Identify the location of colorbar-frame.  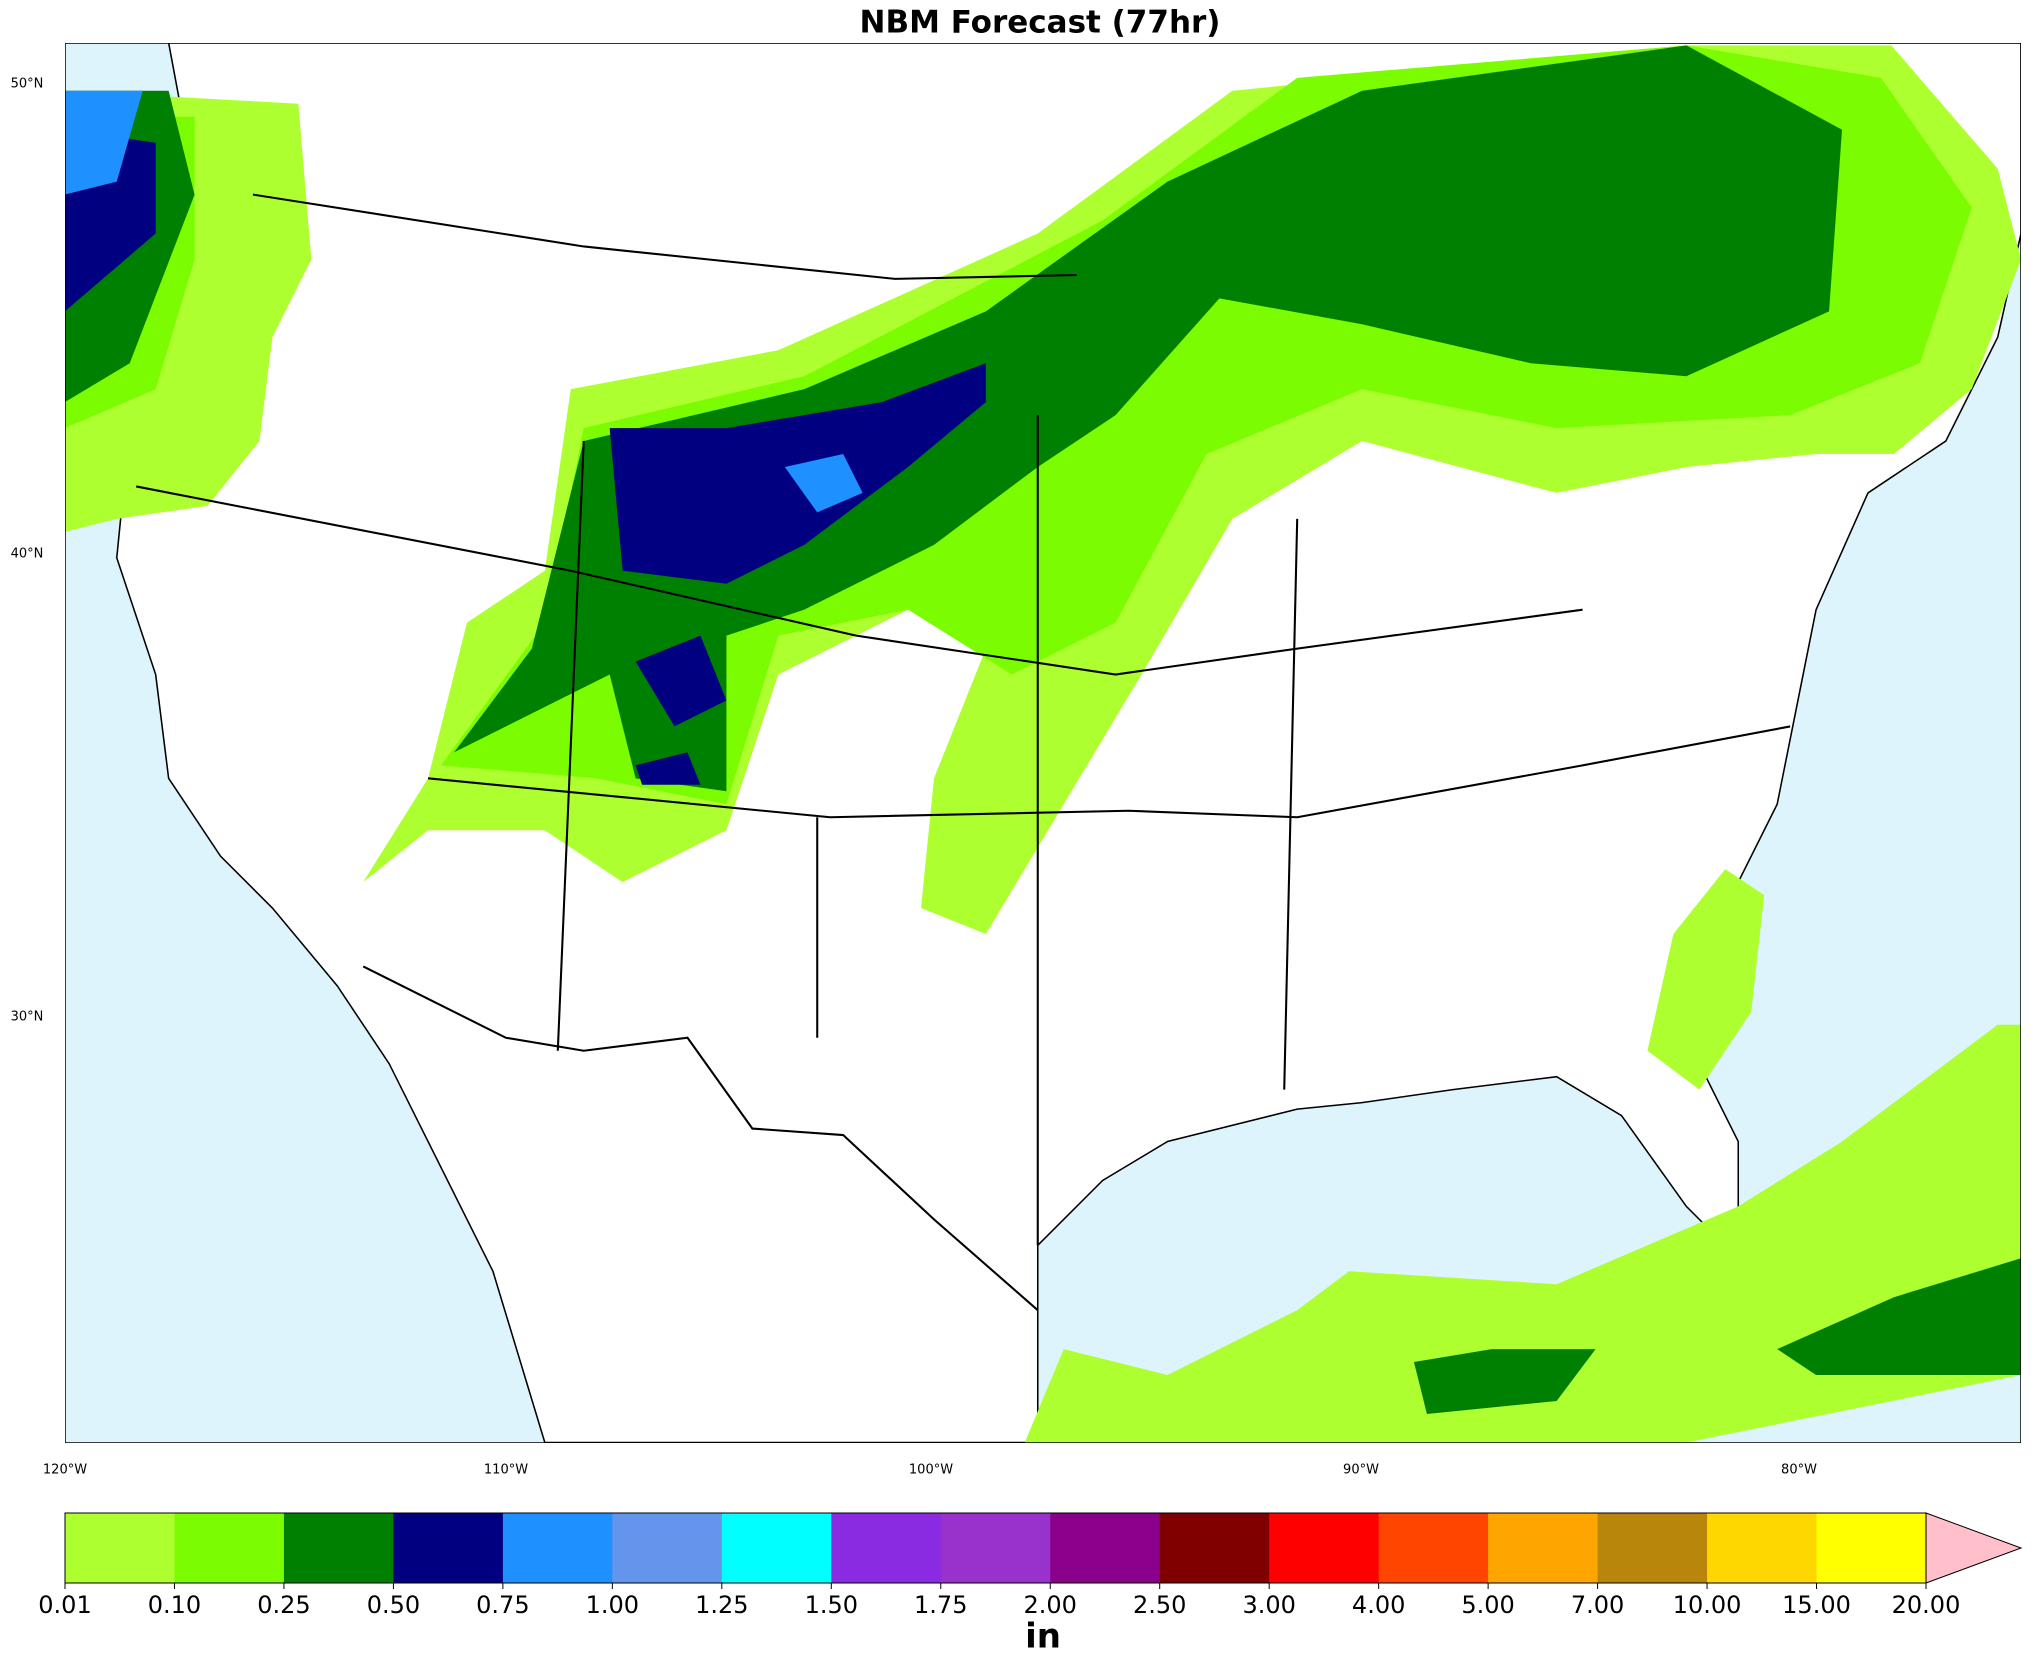
(995, 1548).